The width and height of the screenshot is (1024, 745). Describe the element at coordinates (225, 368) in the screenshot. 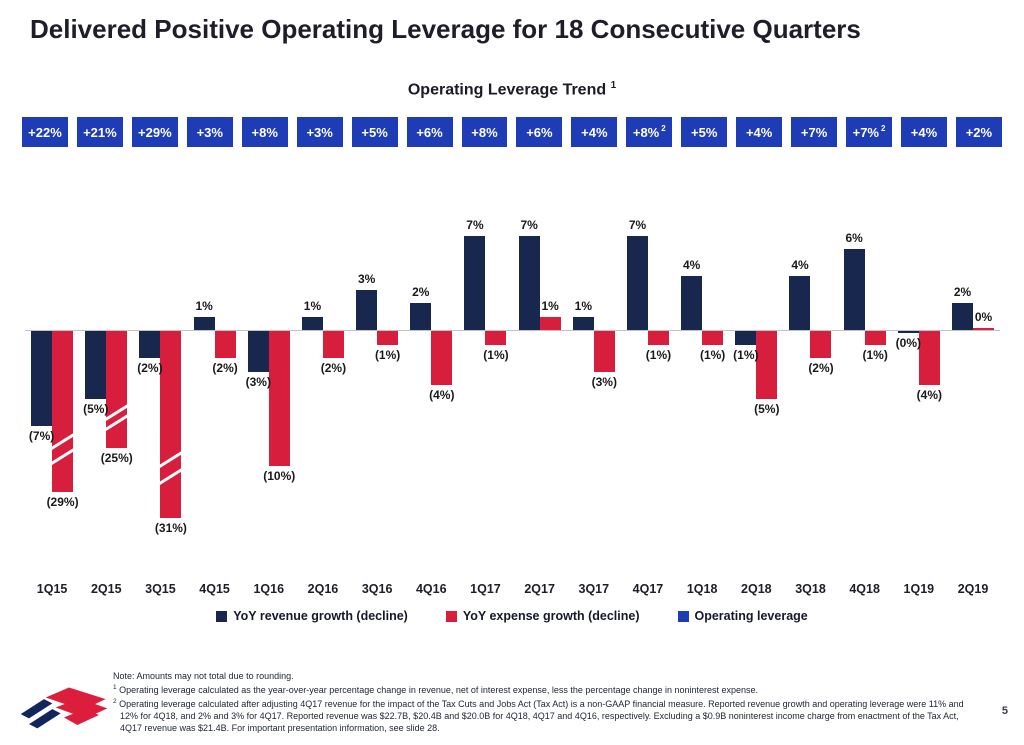

I see `expense-bar-label-4q15: (2%)` at that location.